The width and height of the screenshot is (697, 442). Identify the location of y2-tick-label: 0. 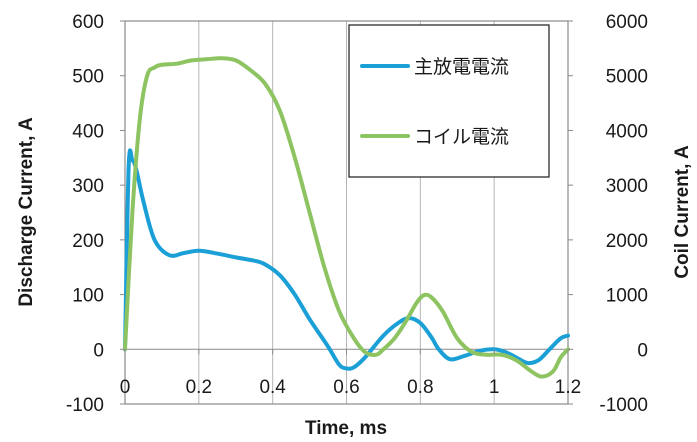
(642, 350).